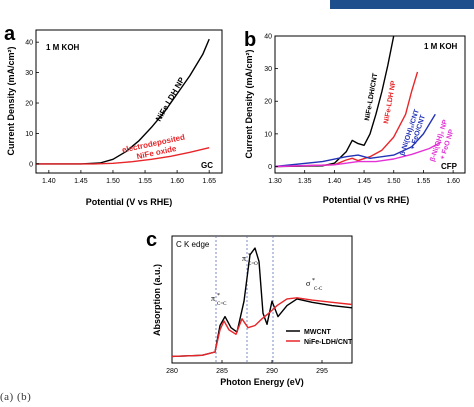  What do you see at coordinates (328, 342) in the screenshot?
I see `legend-label-nife: NiFe-LDH/CNT` at bounding box center [328, 342].